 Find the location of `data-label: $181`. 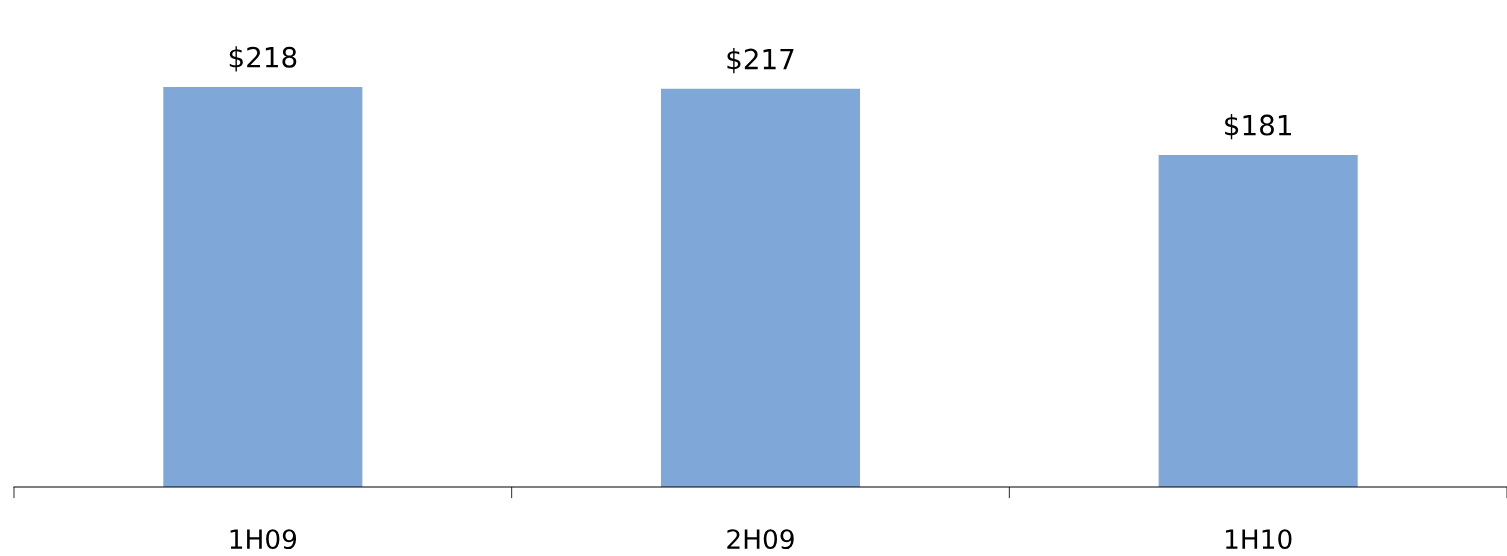

data-label: $181 is located at coordinates (1258, 127).